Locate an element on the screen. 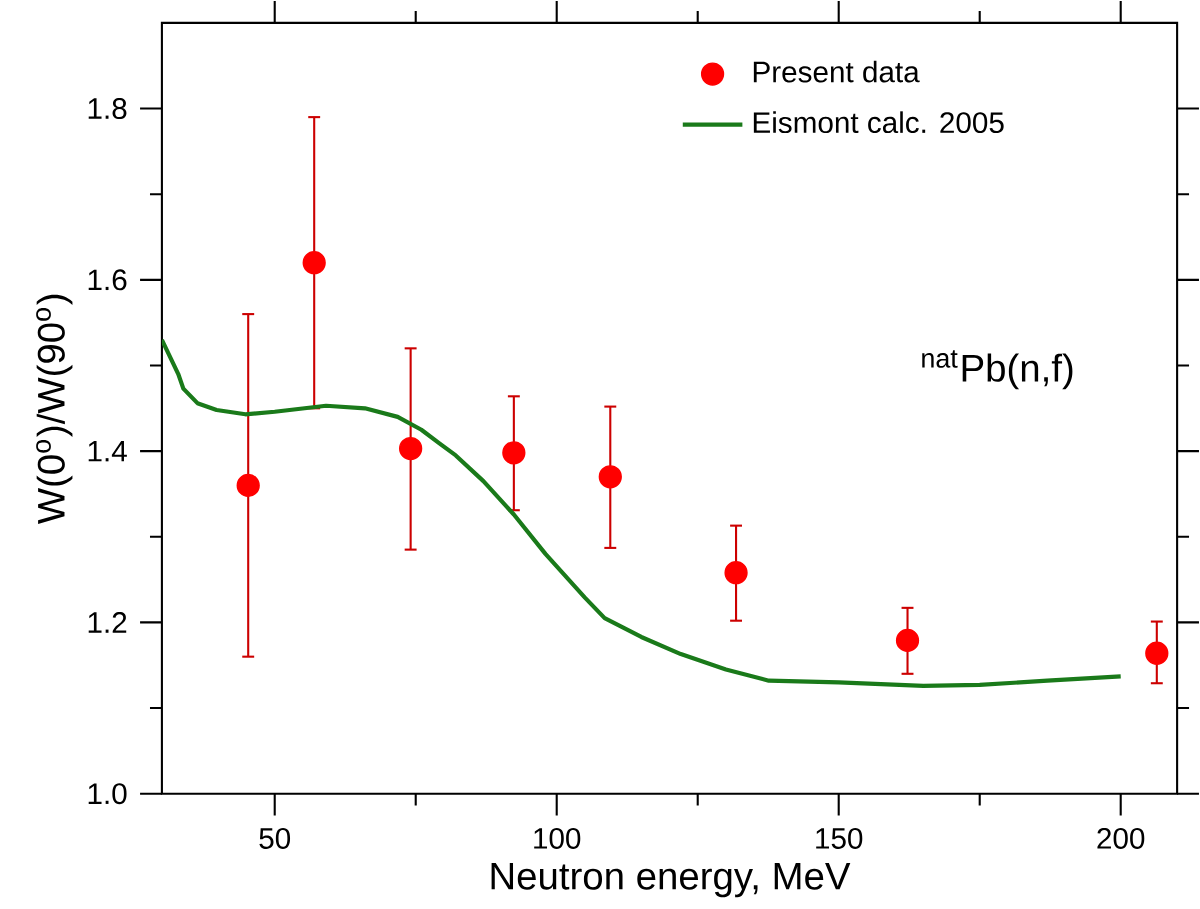  y-tick-label: 1.0 is located at coordinates (107, 794).